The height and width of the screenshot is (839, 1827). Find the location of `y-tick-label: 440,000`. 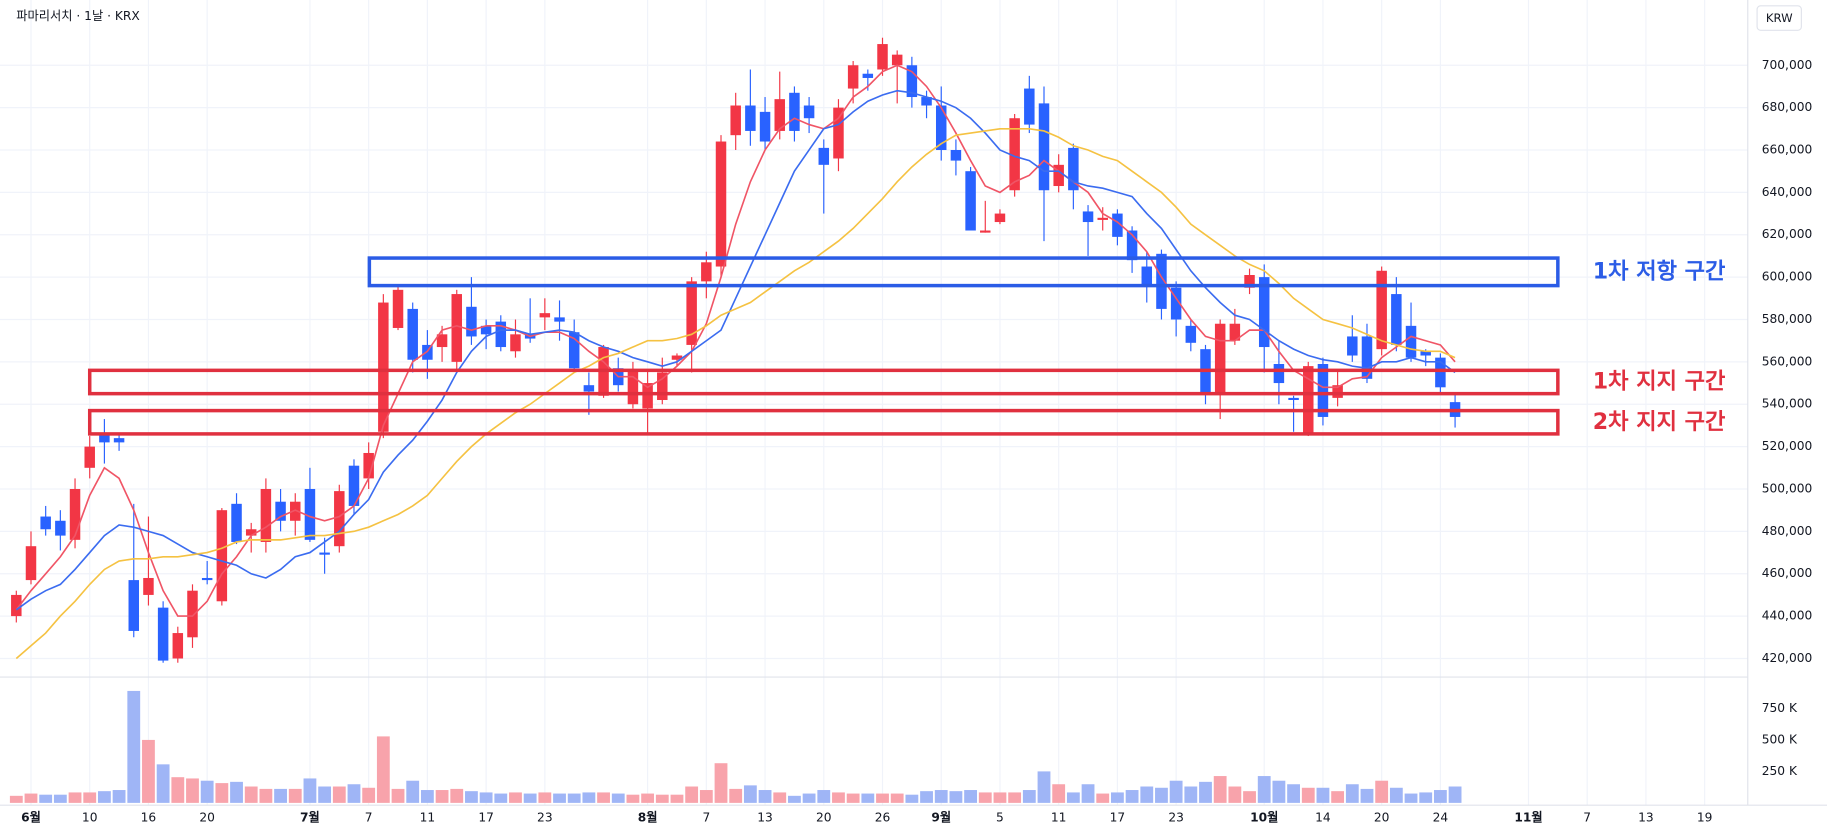

y-tick-label: 440,000 is located at coordinates (1787, 616).